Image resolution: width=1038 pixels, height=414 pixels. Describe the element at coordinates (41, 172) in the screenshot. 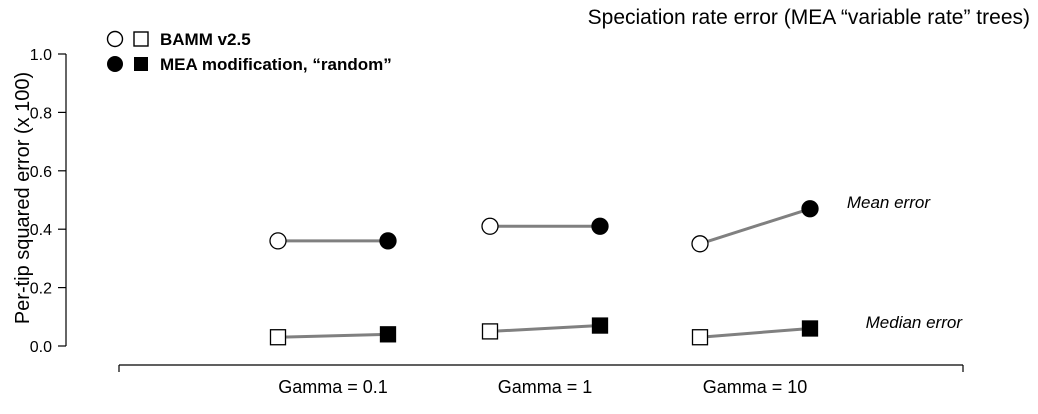

I see `y-tick-label: 0.6` at that location.